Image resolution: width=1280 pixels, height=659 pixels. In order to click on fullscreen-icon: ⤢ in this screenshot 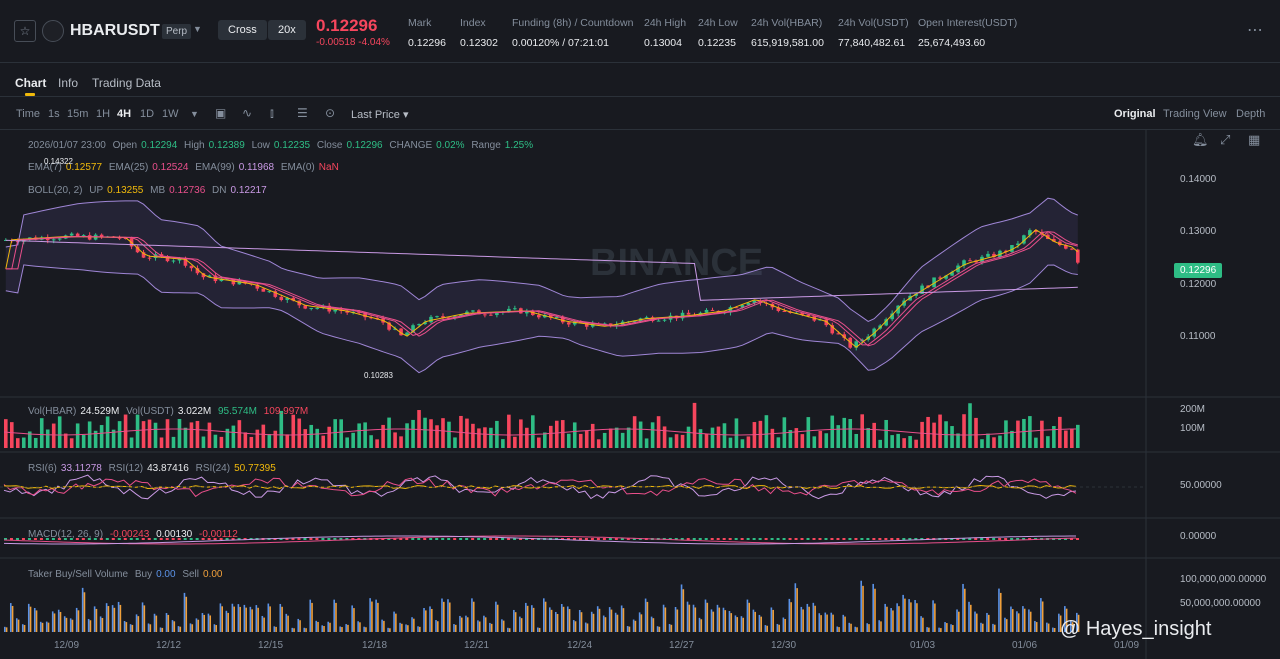, I will do `click(1225, 139)`.